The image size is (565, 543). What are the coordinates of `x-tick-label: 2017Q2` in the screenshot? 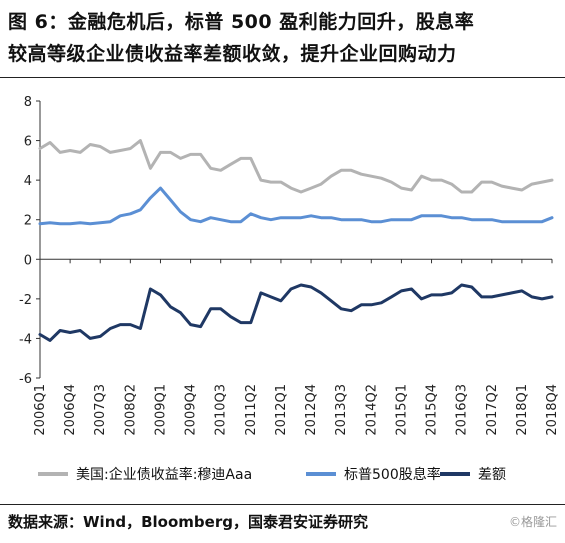 It's located at (492, 410).